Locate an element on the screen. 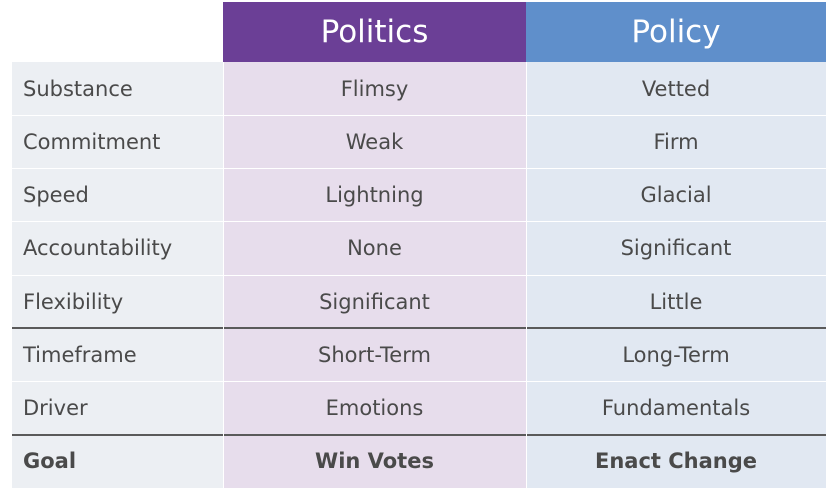 The width and height of the screenshot is (831, 493). cell-value: Glacial is located at coordinates (676, 195).